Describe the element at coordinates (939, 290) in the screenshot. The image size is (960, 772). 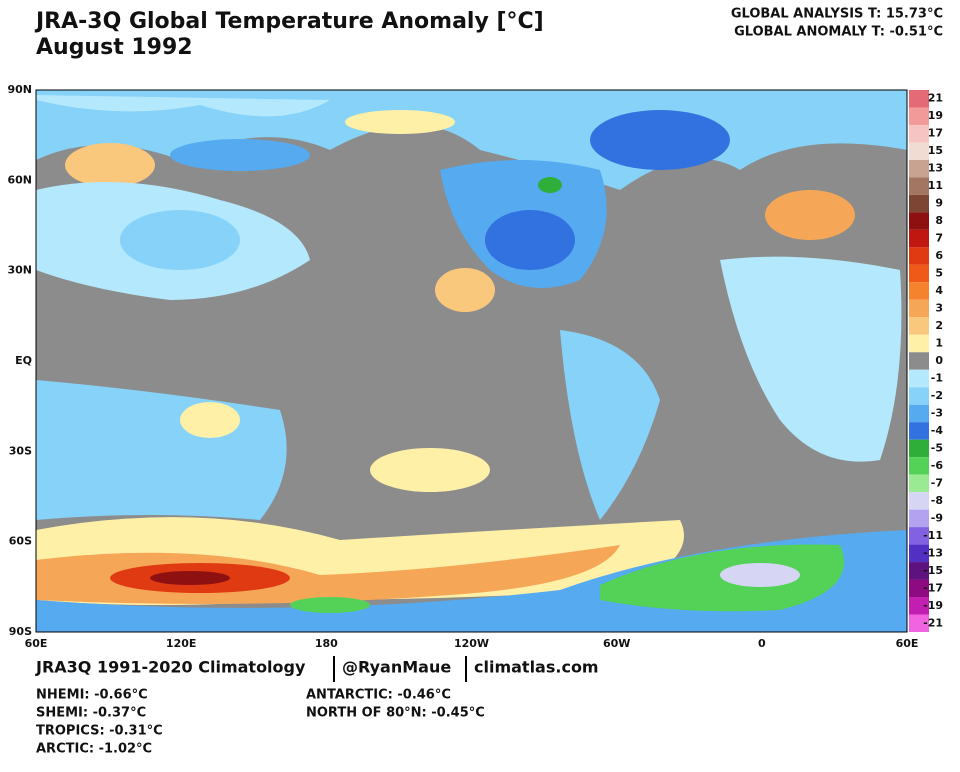
I see `colorbar-label: 4` at that location.